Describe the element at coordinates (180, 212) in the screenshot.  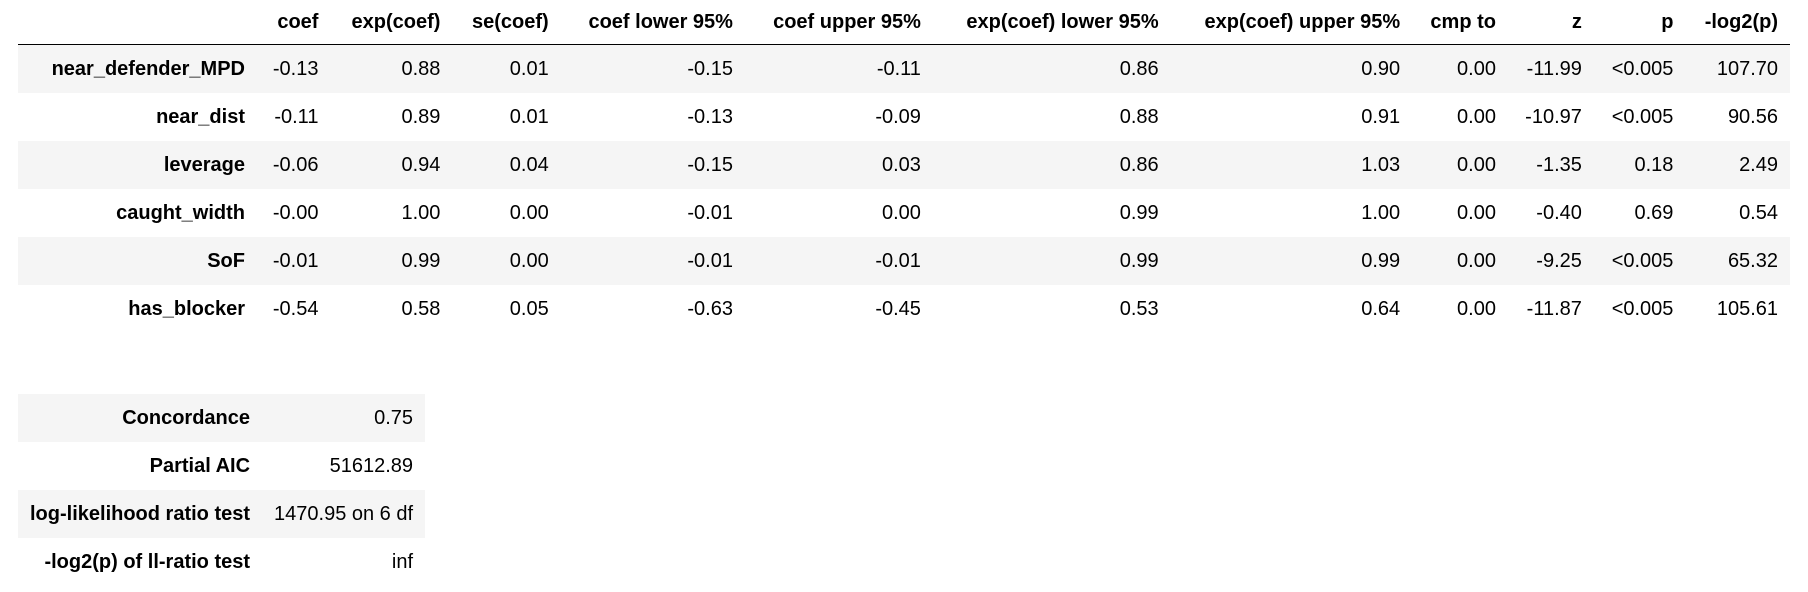
I see `row-label: caught_width` at that location.